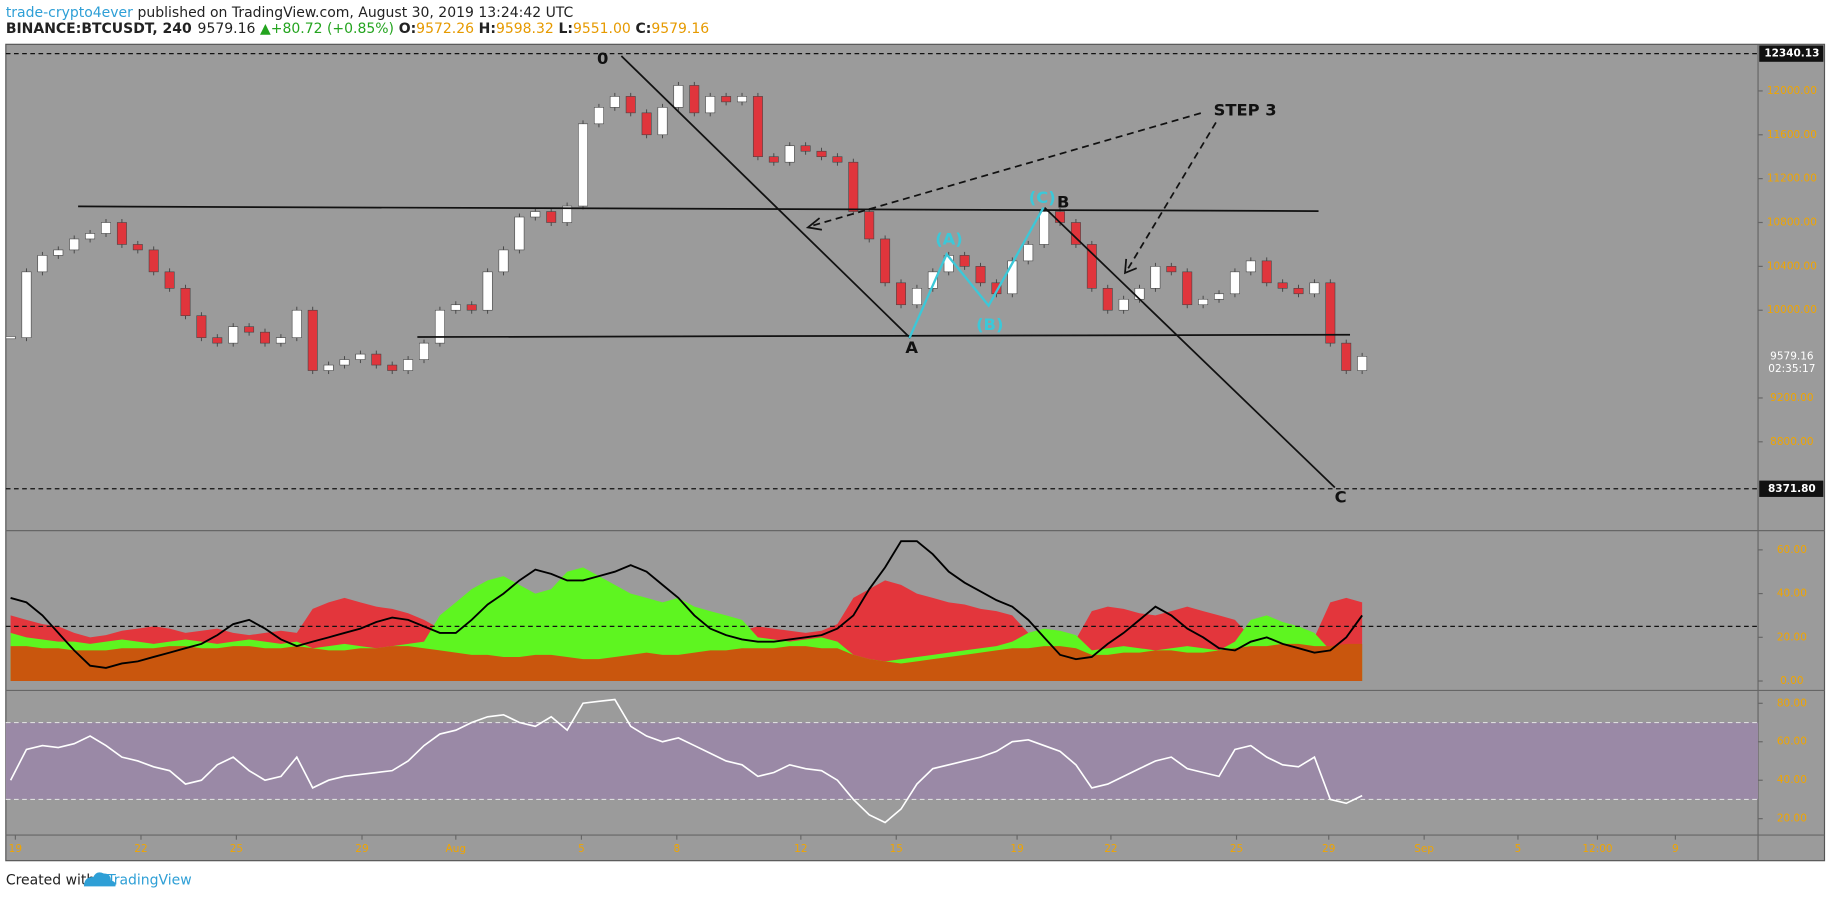 The height and width of the screenshot is (898, 1828). What do you see at coordinates (1791, 53) in the screenshot?
I see `level-label-box` at bounding box center [1791, 53].